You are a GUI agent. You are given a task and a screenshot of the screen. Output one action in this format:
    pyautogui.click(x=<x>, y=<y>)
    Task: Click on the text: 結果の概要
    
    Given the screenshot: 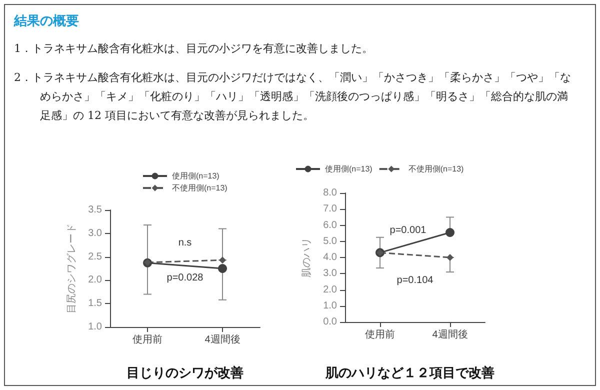 What is the action you would take?
    pyautogui.click(x=47, y=22)
    